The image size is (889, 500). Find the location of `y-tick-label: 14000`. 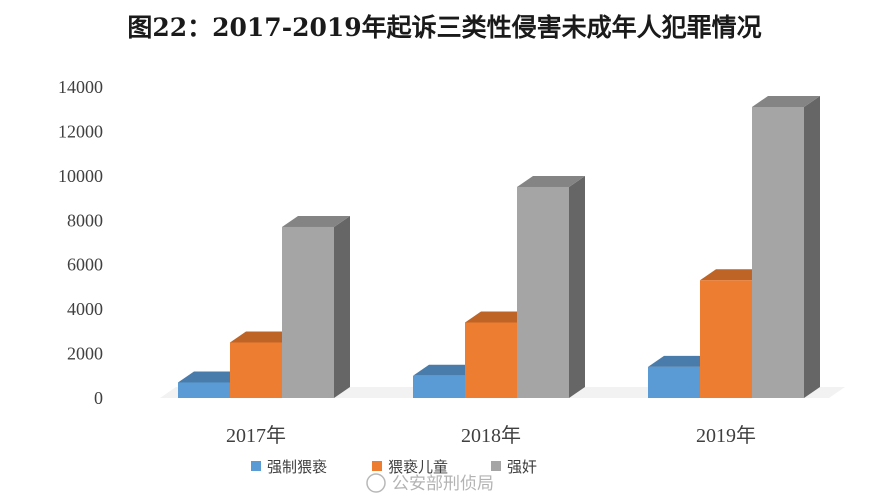

y-tick-label: 14000 is located at coordinates (80, 87).